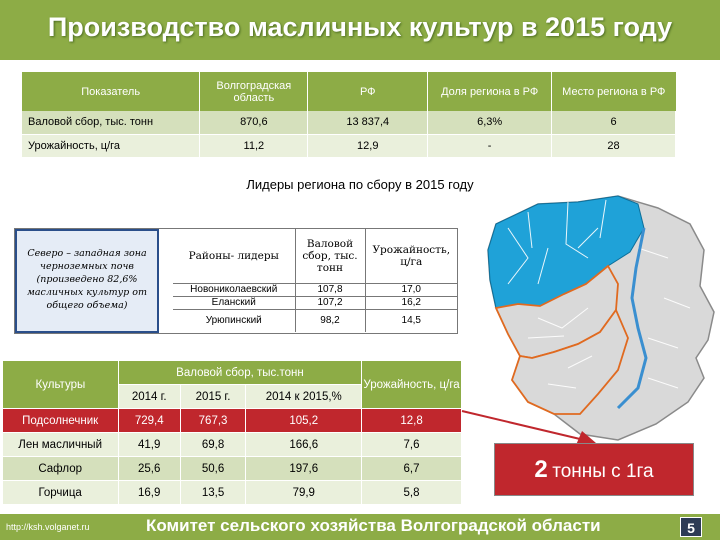  Describe the element at coordinates (691, 527) in the screenshot. I see `page-number: 5` at that location.